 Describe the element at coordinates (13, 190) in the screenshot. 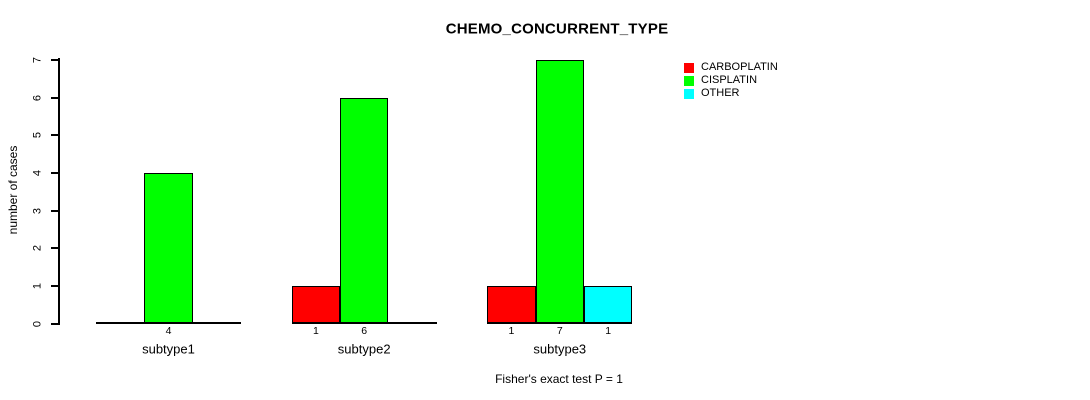

I see `y-axis-label: number of cases` at that location.